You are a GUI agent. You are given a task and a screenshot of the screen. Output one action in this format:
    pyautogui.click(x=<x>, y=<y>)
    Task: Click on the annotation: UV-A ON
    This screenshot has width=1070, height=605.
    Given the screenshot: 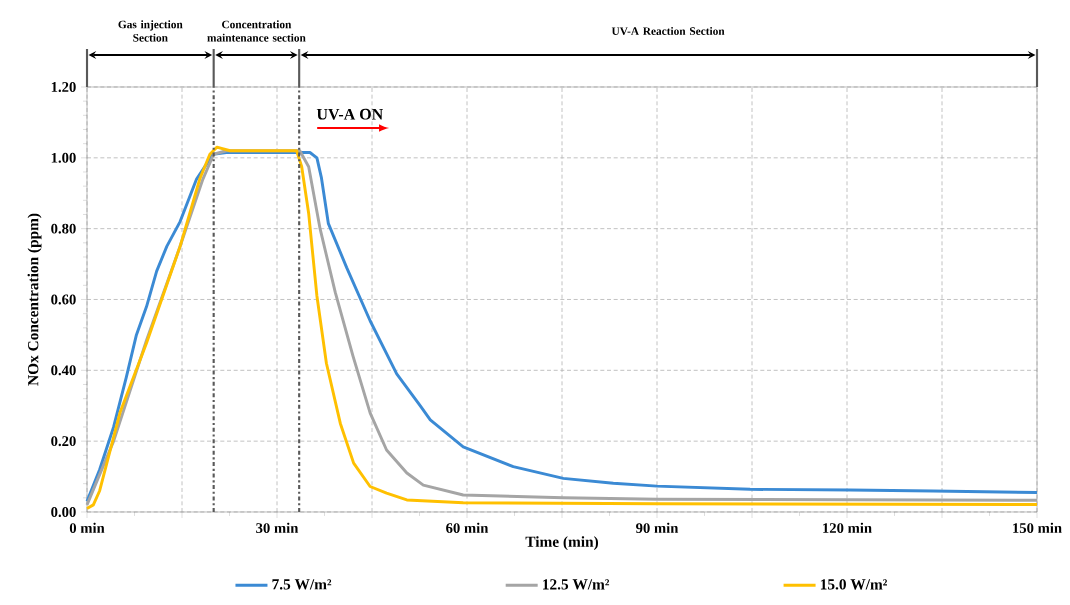 What is the action you would take?
    pyautogui.click(x=350, y=114)
    